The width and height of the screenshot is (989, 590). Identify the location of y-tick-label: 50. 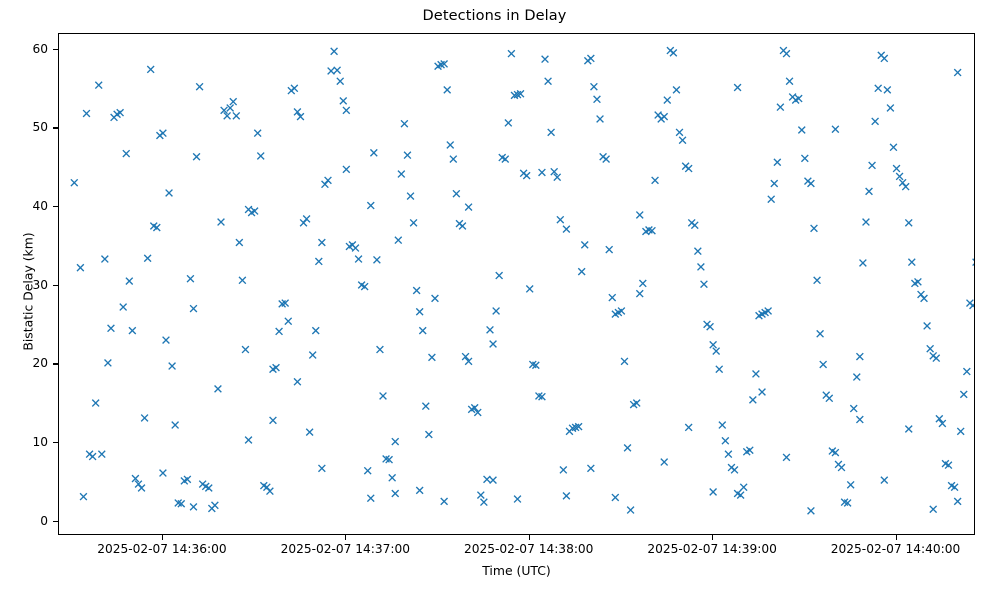
(40, 127).